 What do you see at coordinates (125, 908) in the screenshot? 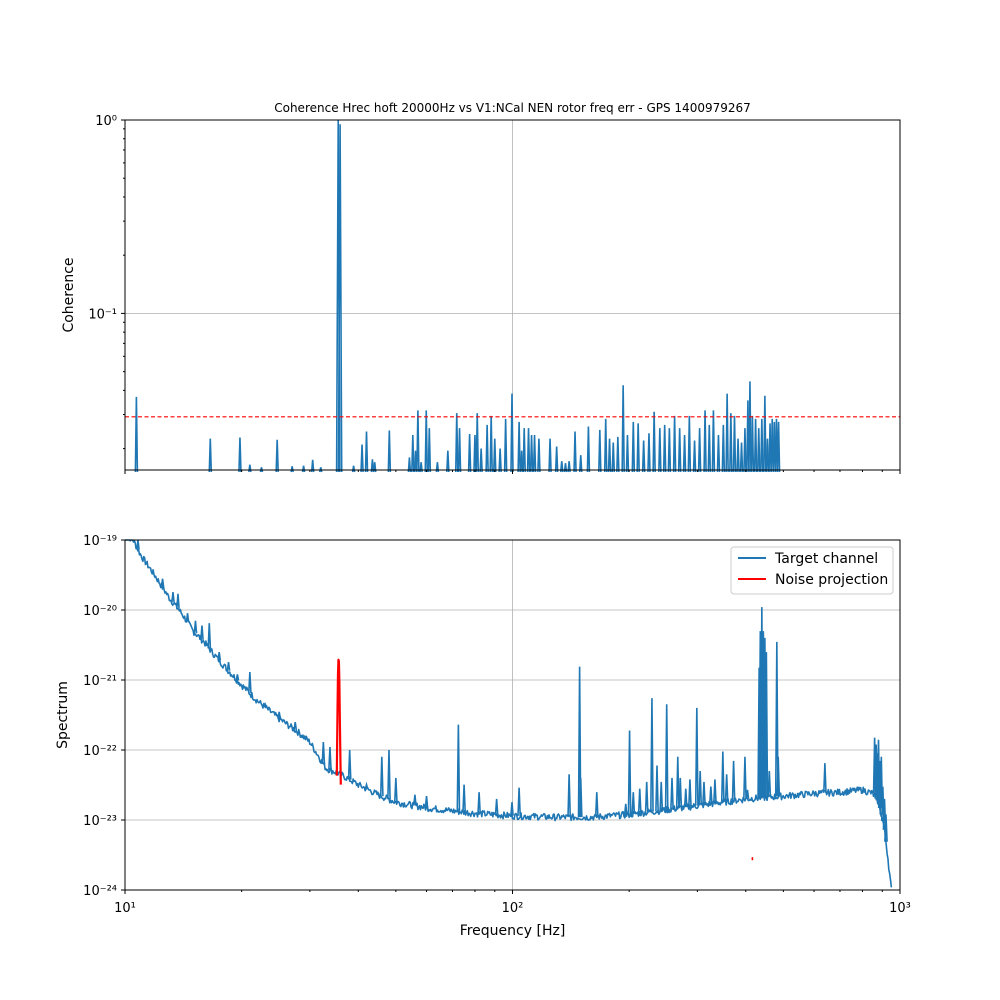
I see `x-tick-label: 10¹` at bounding box center [125, 908].